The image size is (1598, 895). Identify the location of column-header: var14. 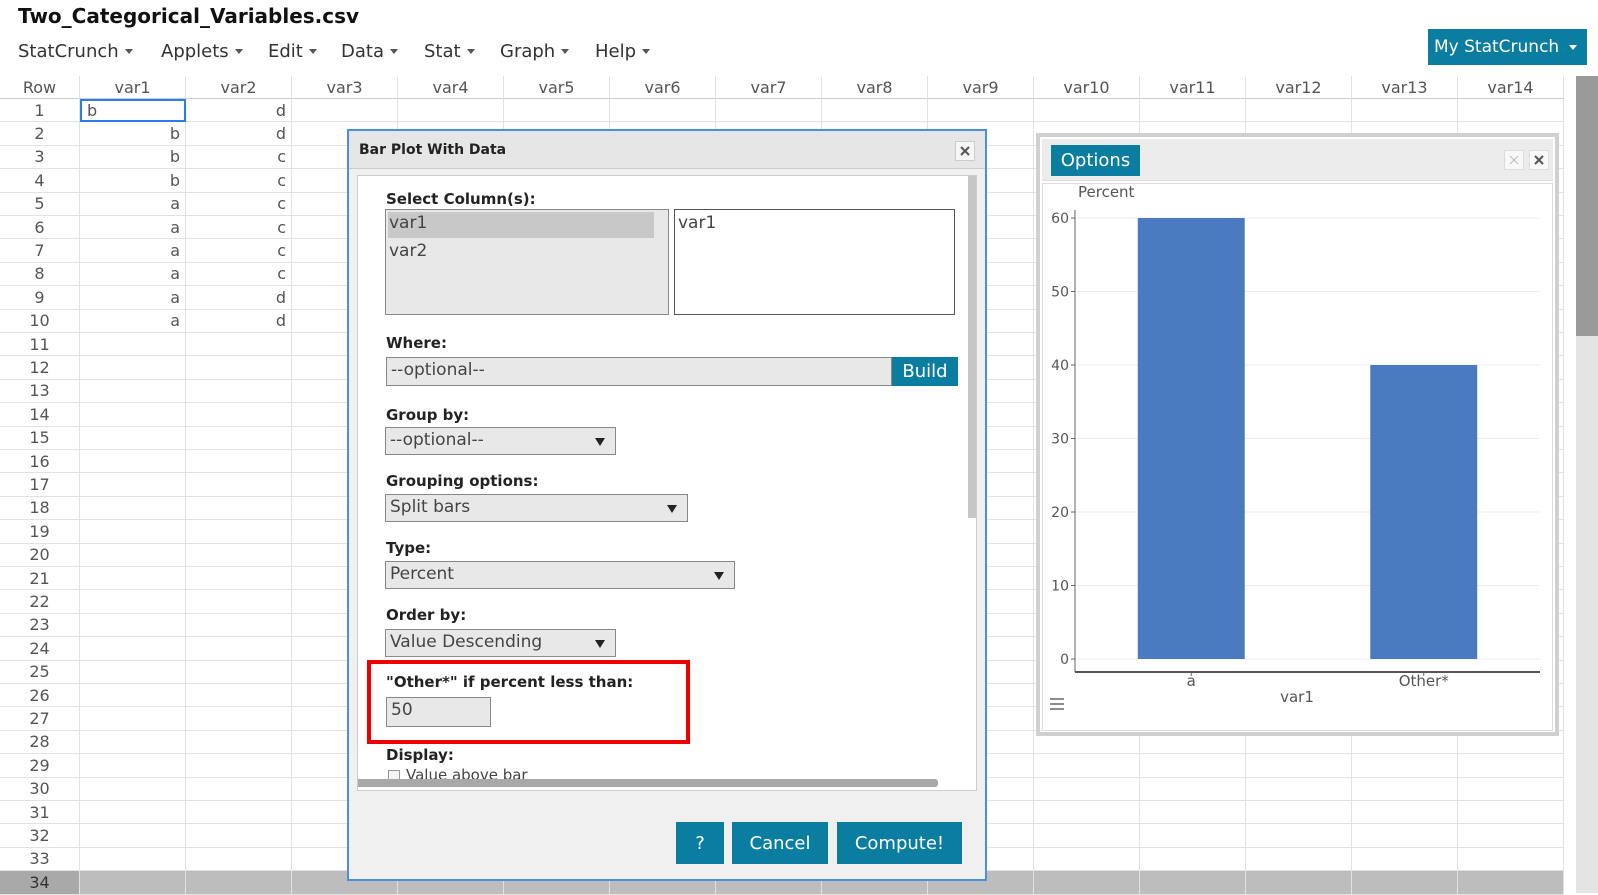
(1511, 87).